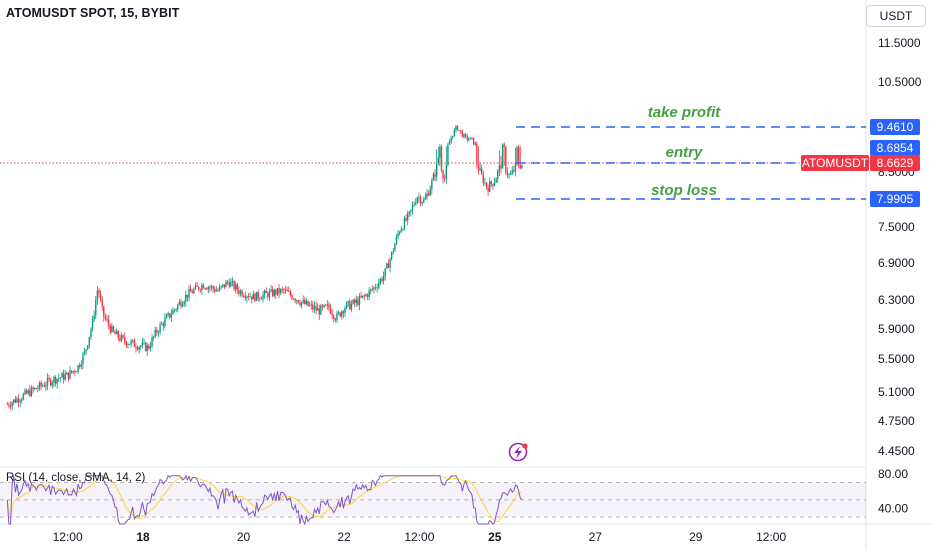 The height and width of the screenshot is (550, 932). What do you see at coordinates (684, 152) in the screenshot?
I see `annotation-entry: entry` at bounding box center [684, 152].